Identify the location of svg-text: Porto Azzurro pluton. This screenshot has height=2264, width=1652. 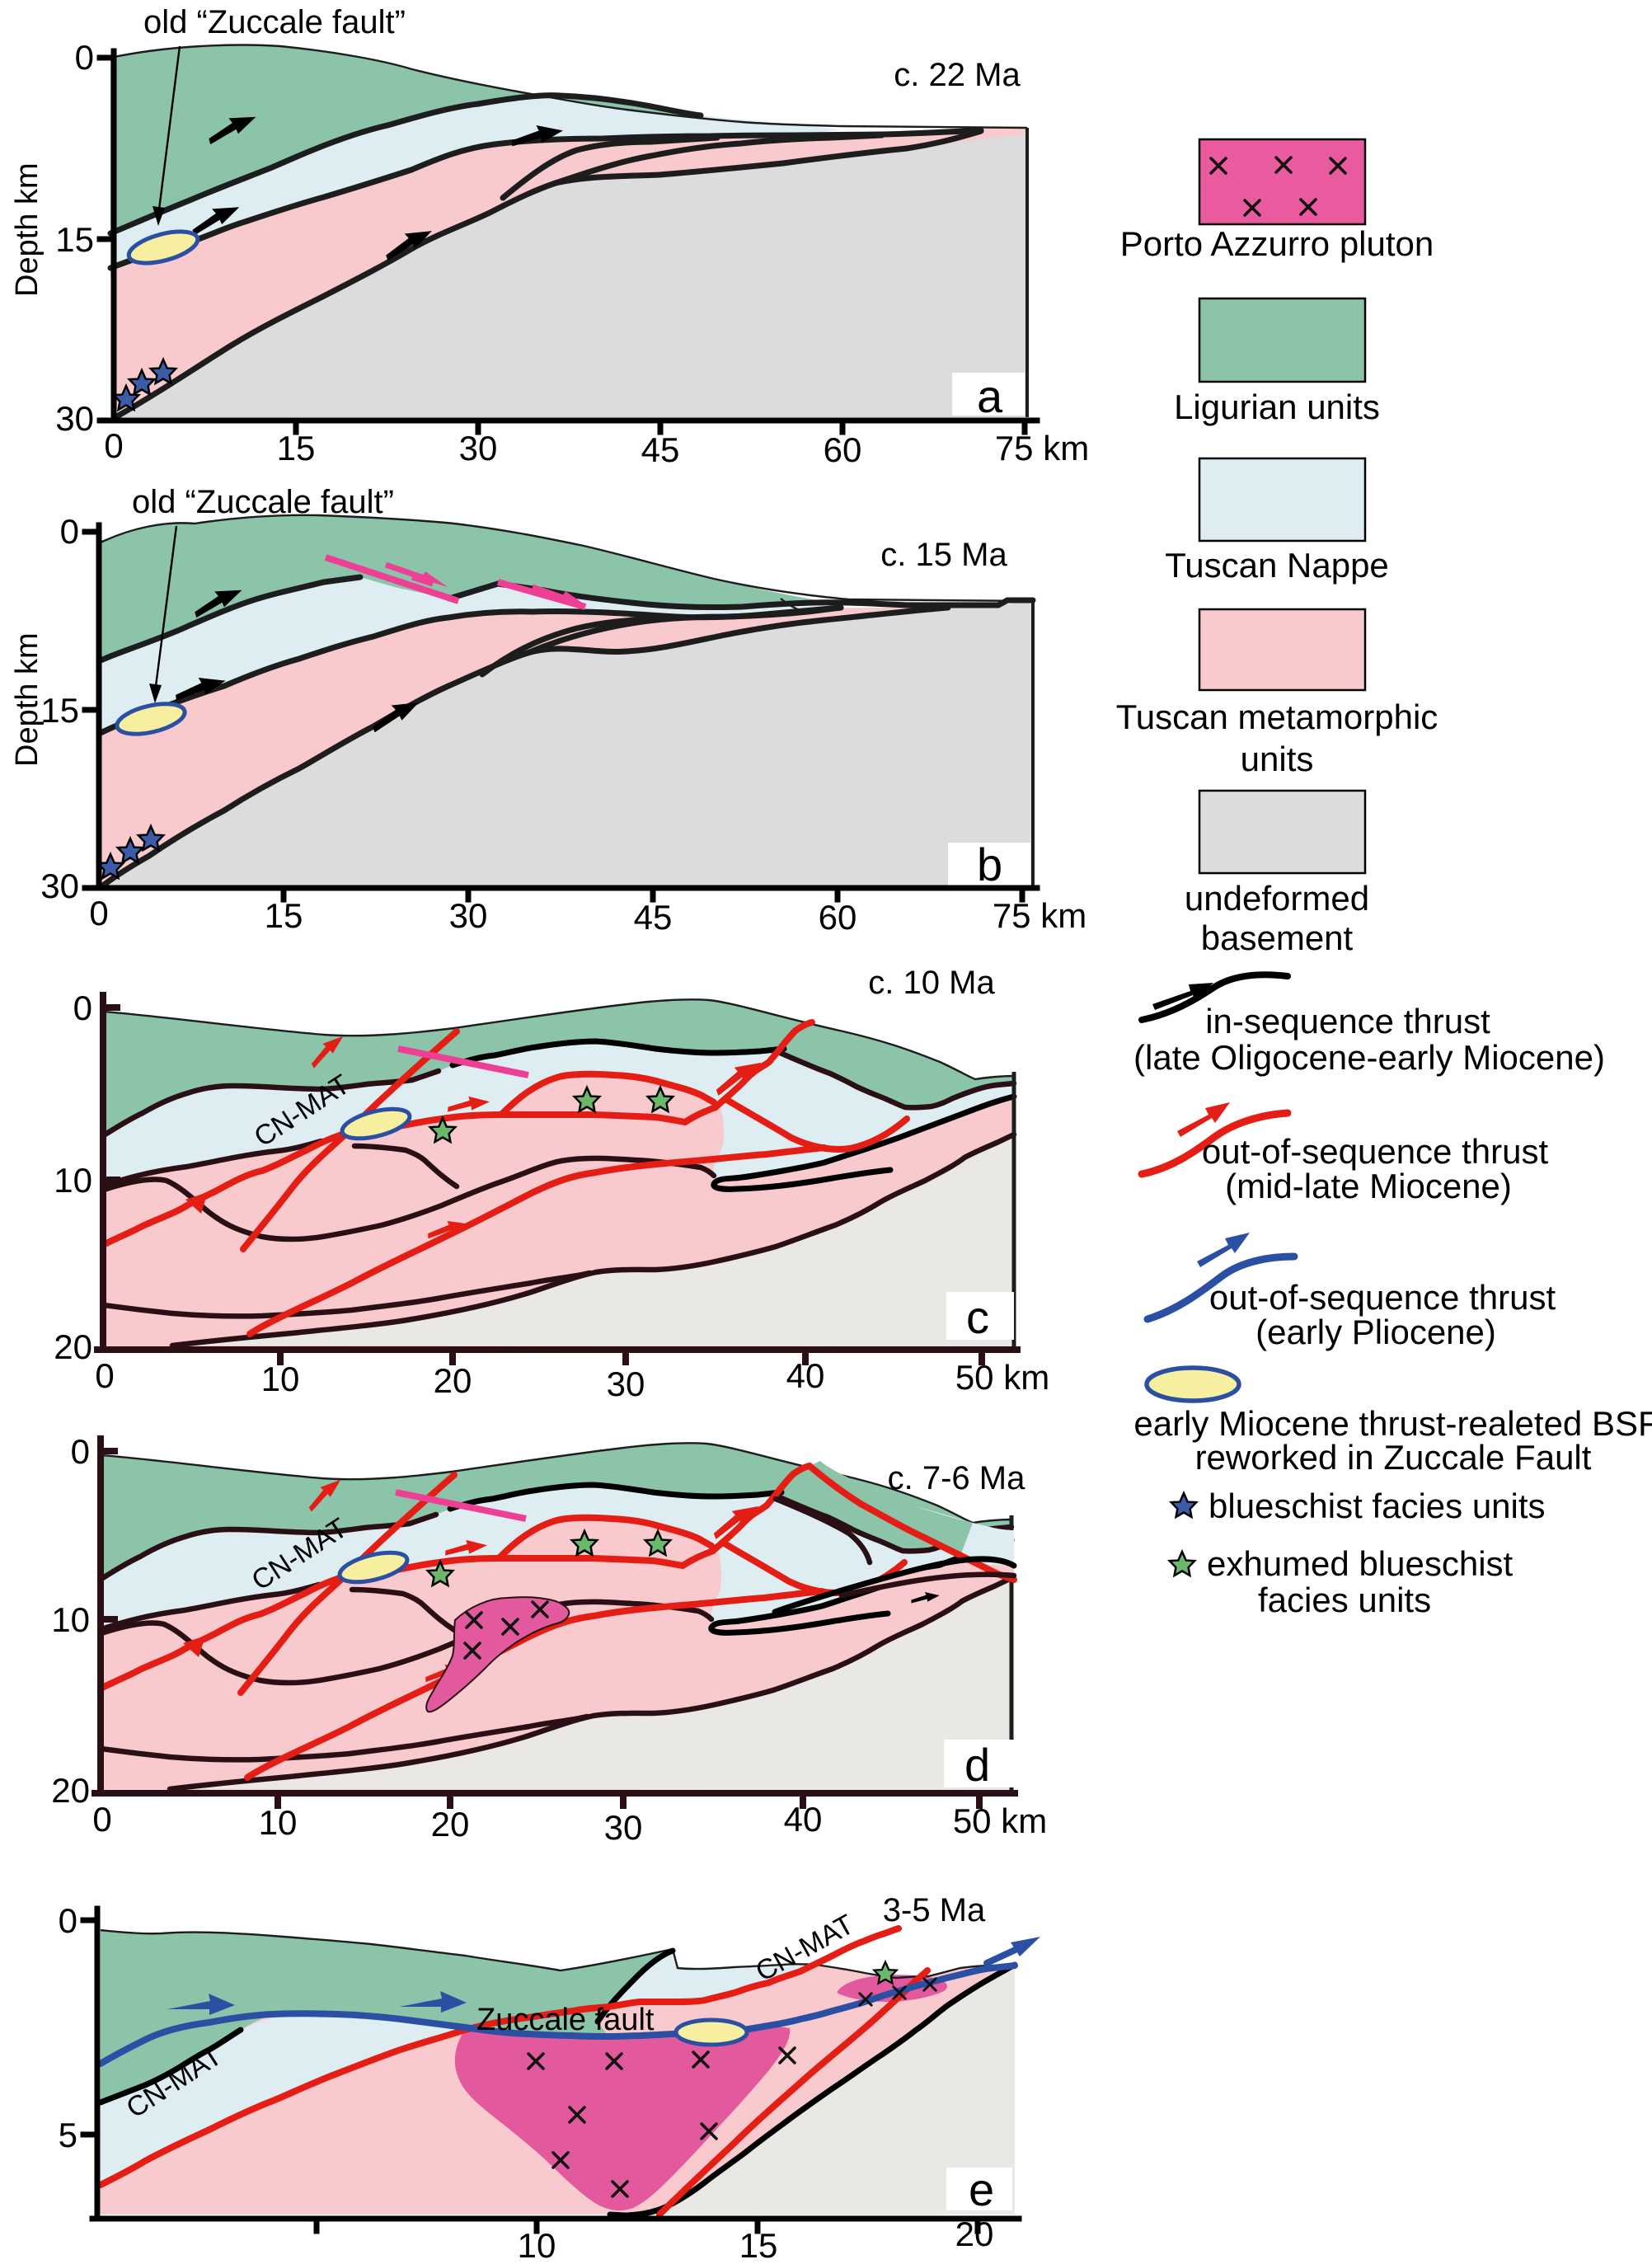
(1277, 243).